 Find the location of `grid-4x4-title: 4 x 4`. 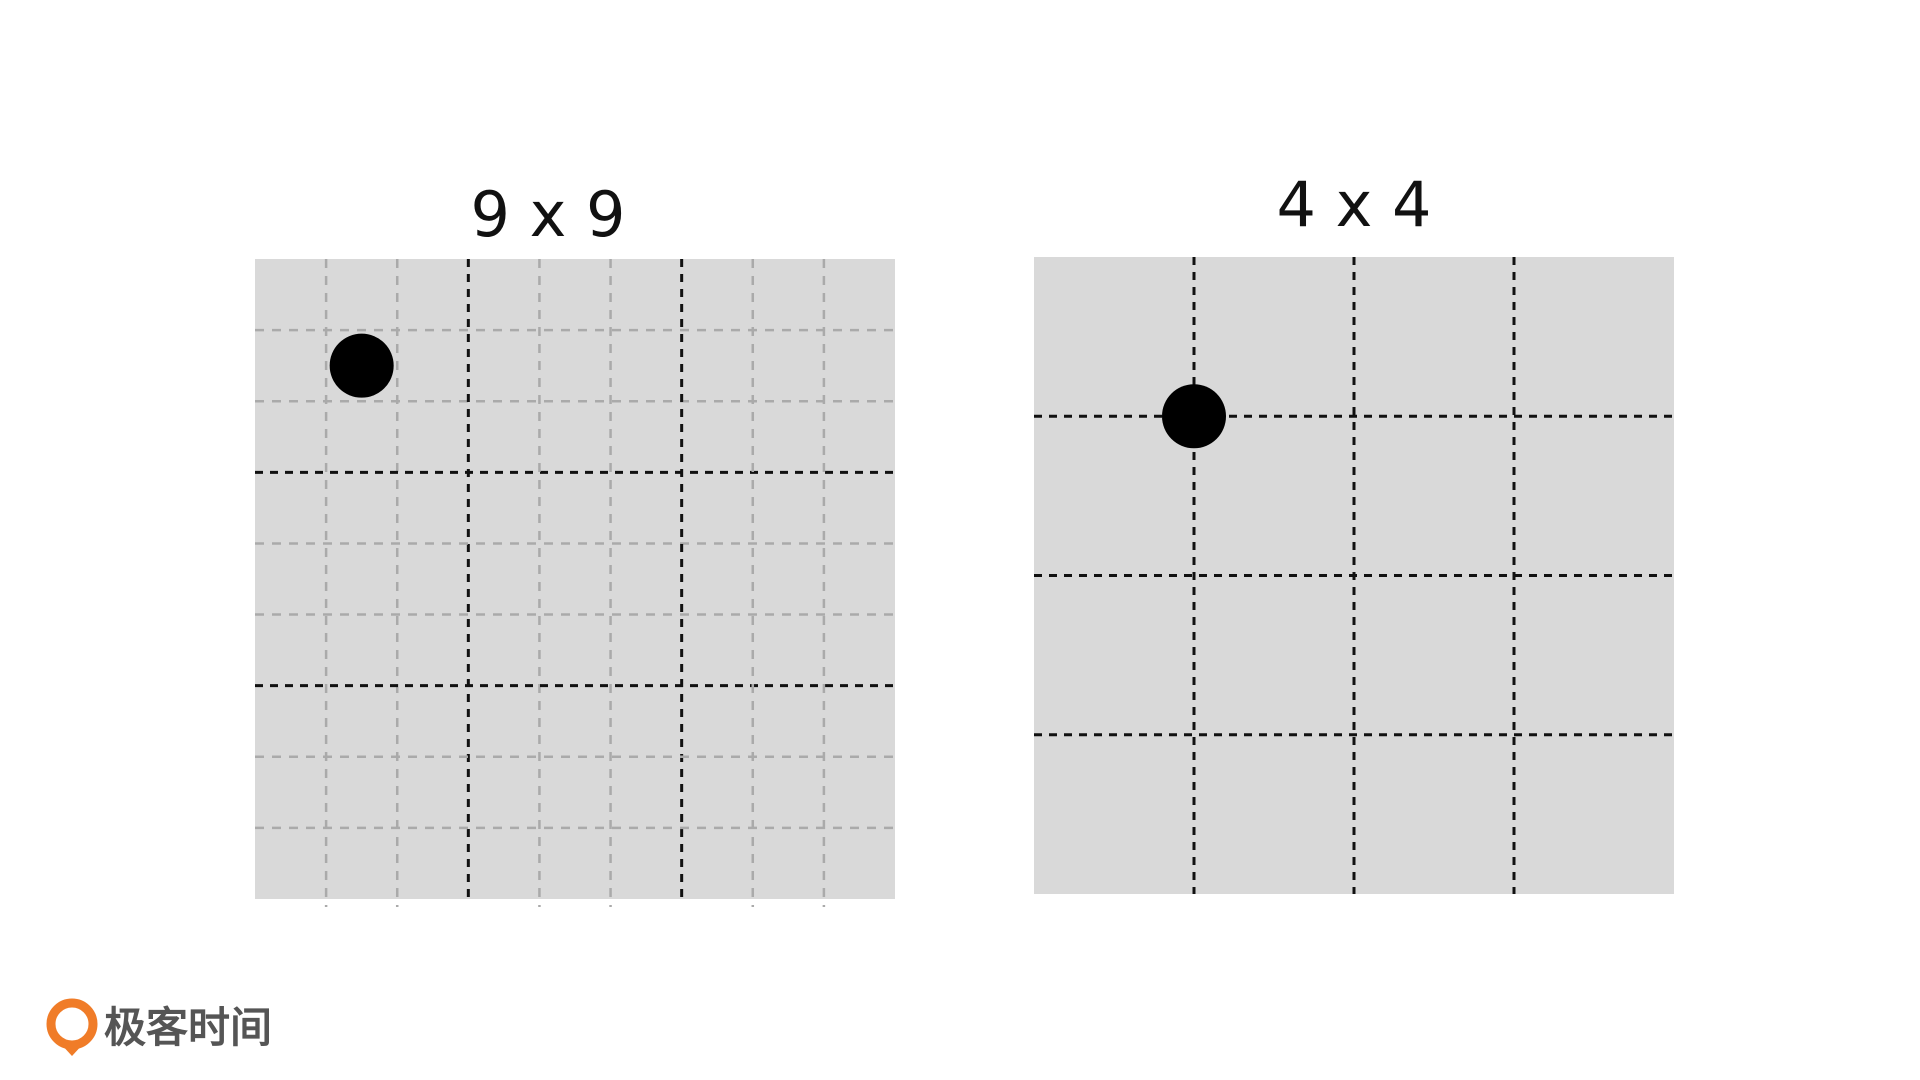

grid-4x4-title: 4 x 4 is located at coordinates (1354, 204).